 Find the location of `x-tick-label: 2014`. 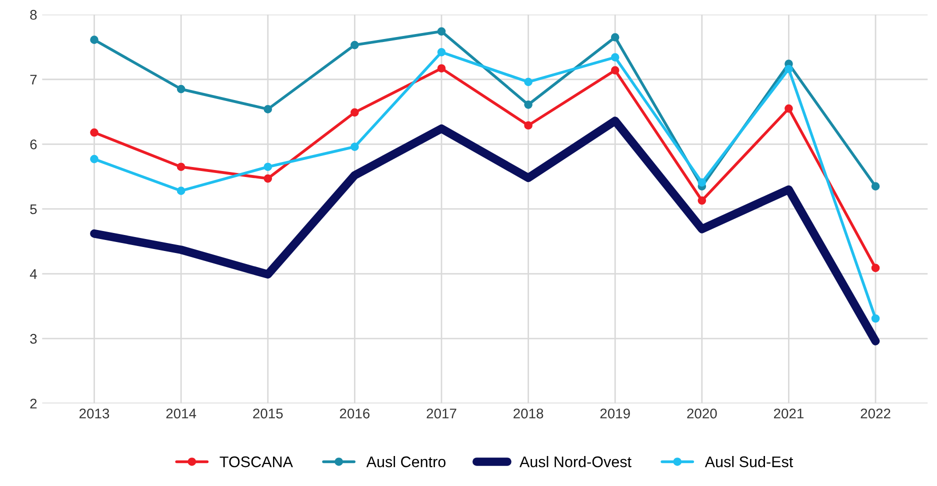

x-tick-label: 2014 is located at coordinates (181, 413).